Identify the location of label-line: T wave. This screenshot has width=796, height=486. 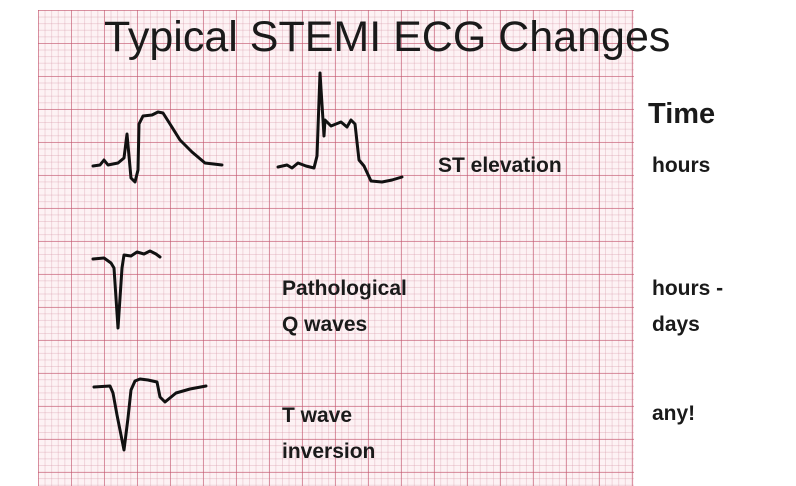
(317, 415).